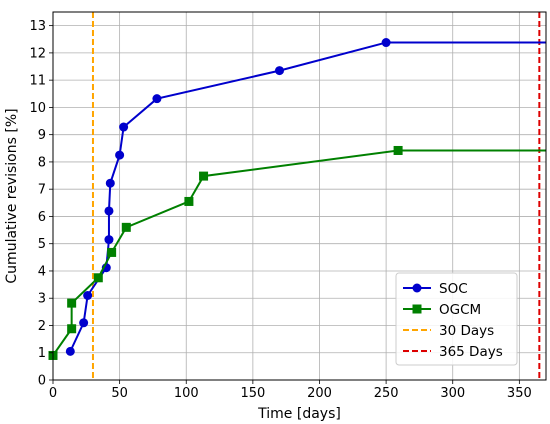  Describe the element at coordinates (417, 288) in the screenshot. I see `legend-marker-soc` at that location.